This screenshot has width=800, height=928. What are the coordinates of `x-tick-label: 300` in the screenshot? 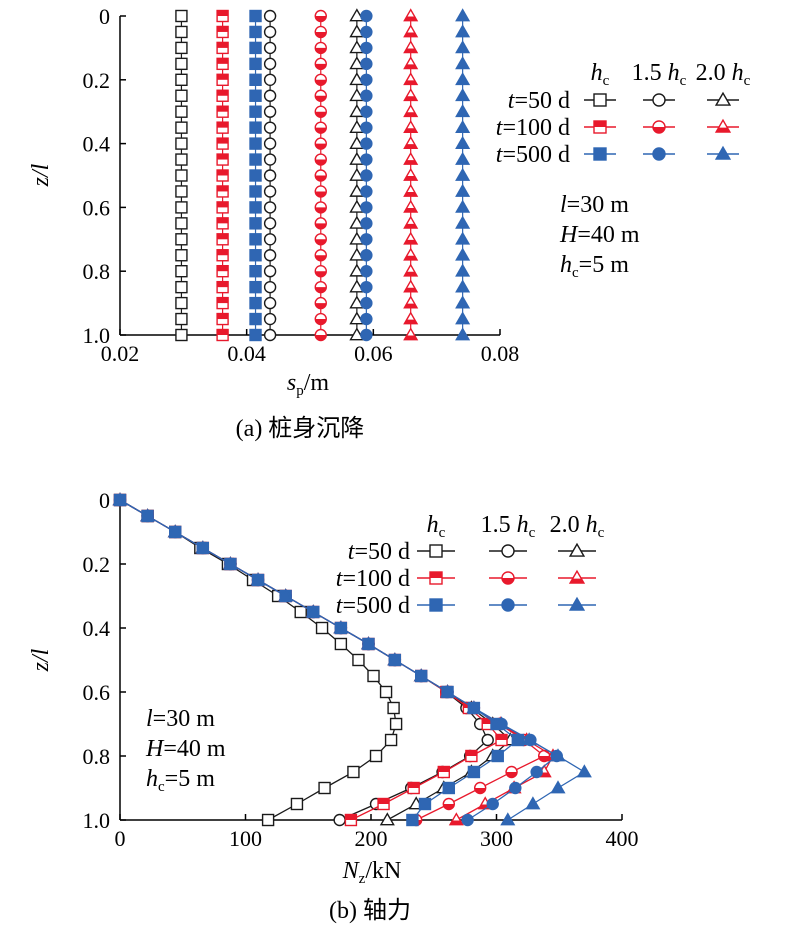 It's located at (496, 838).